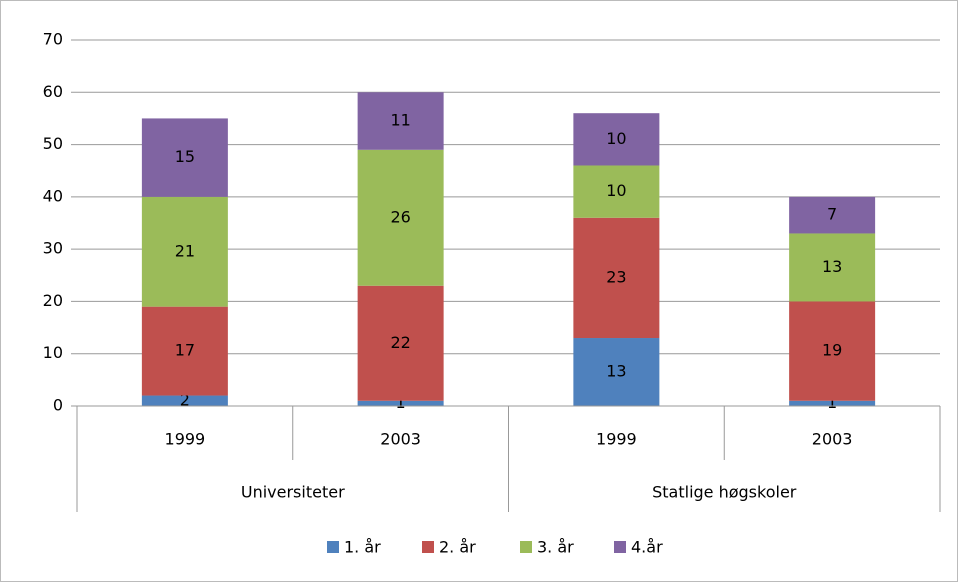 The image size is (959, 583). I want to click on legend-label: 4.år, so click(647, 547).